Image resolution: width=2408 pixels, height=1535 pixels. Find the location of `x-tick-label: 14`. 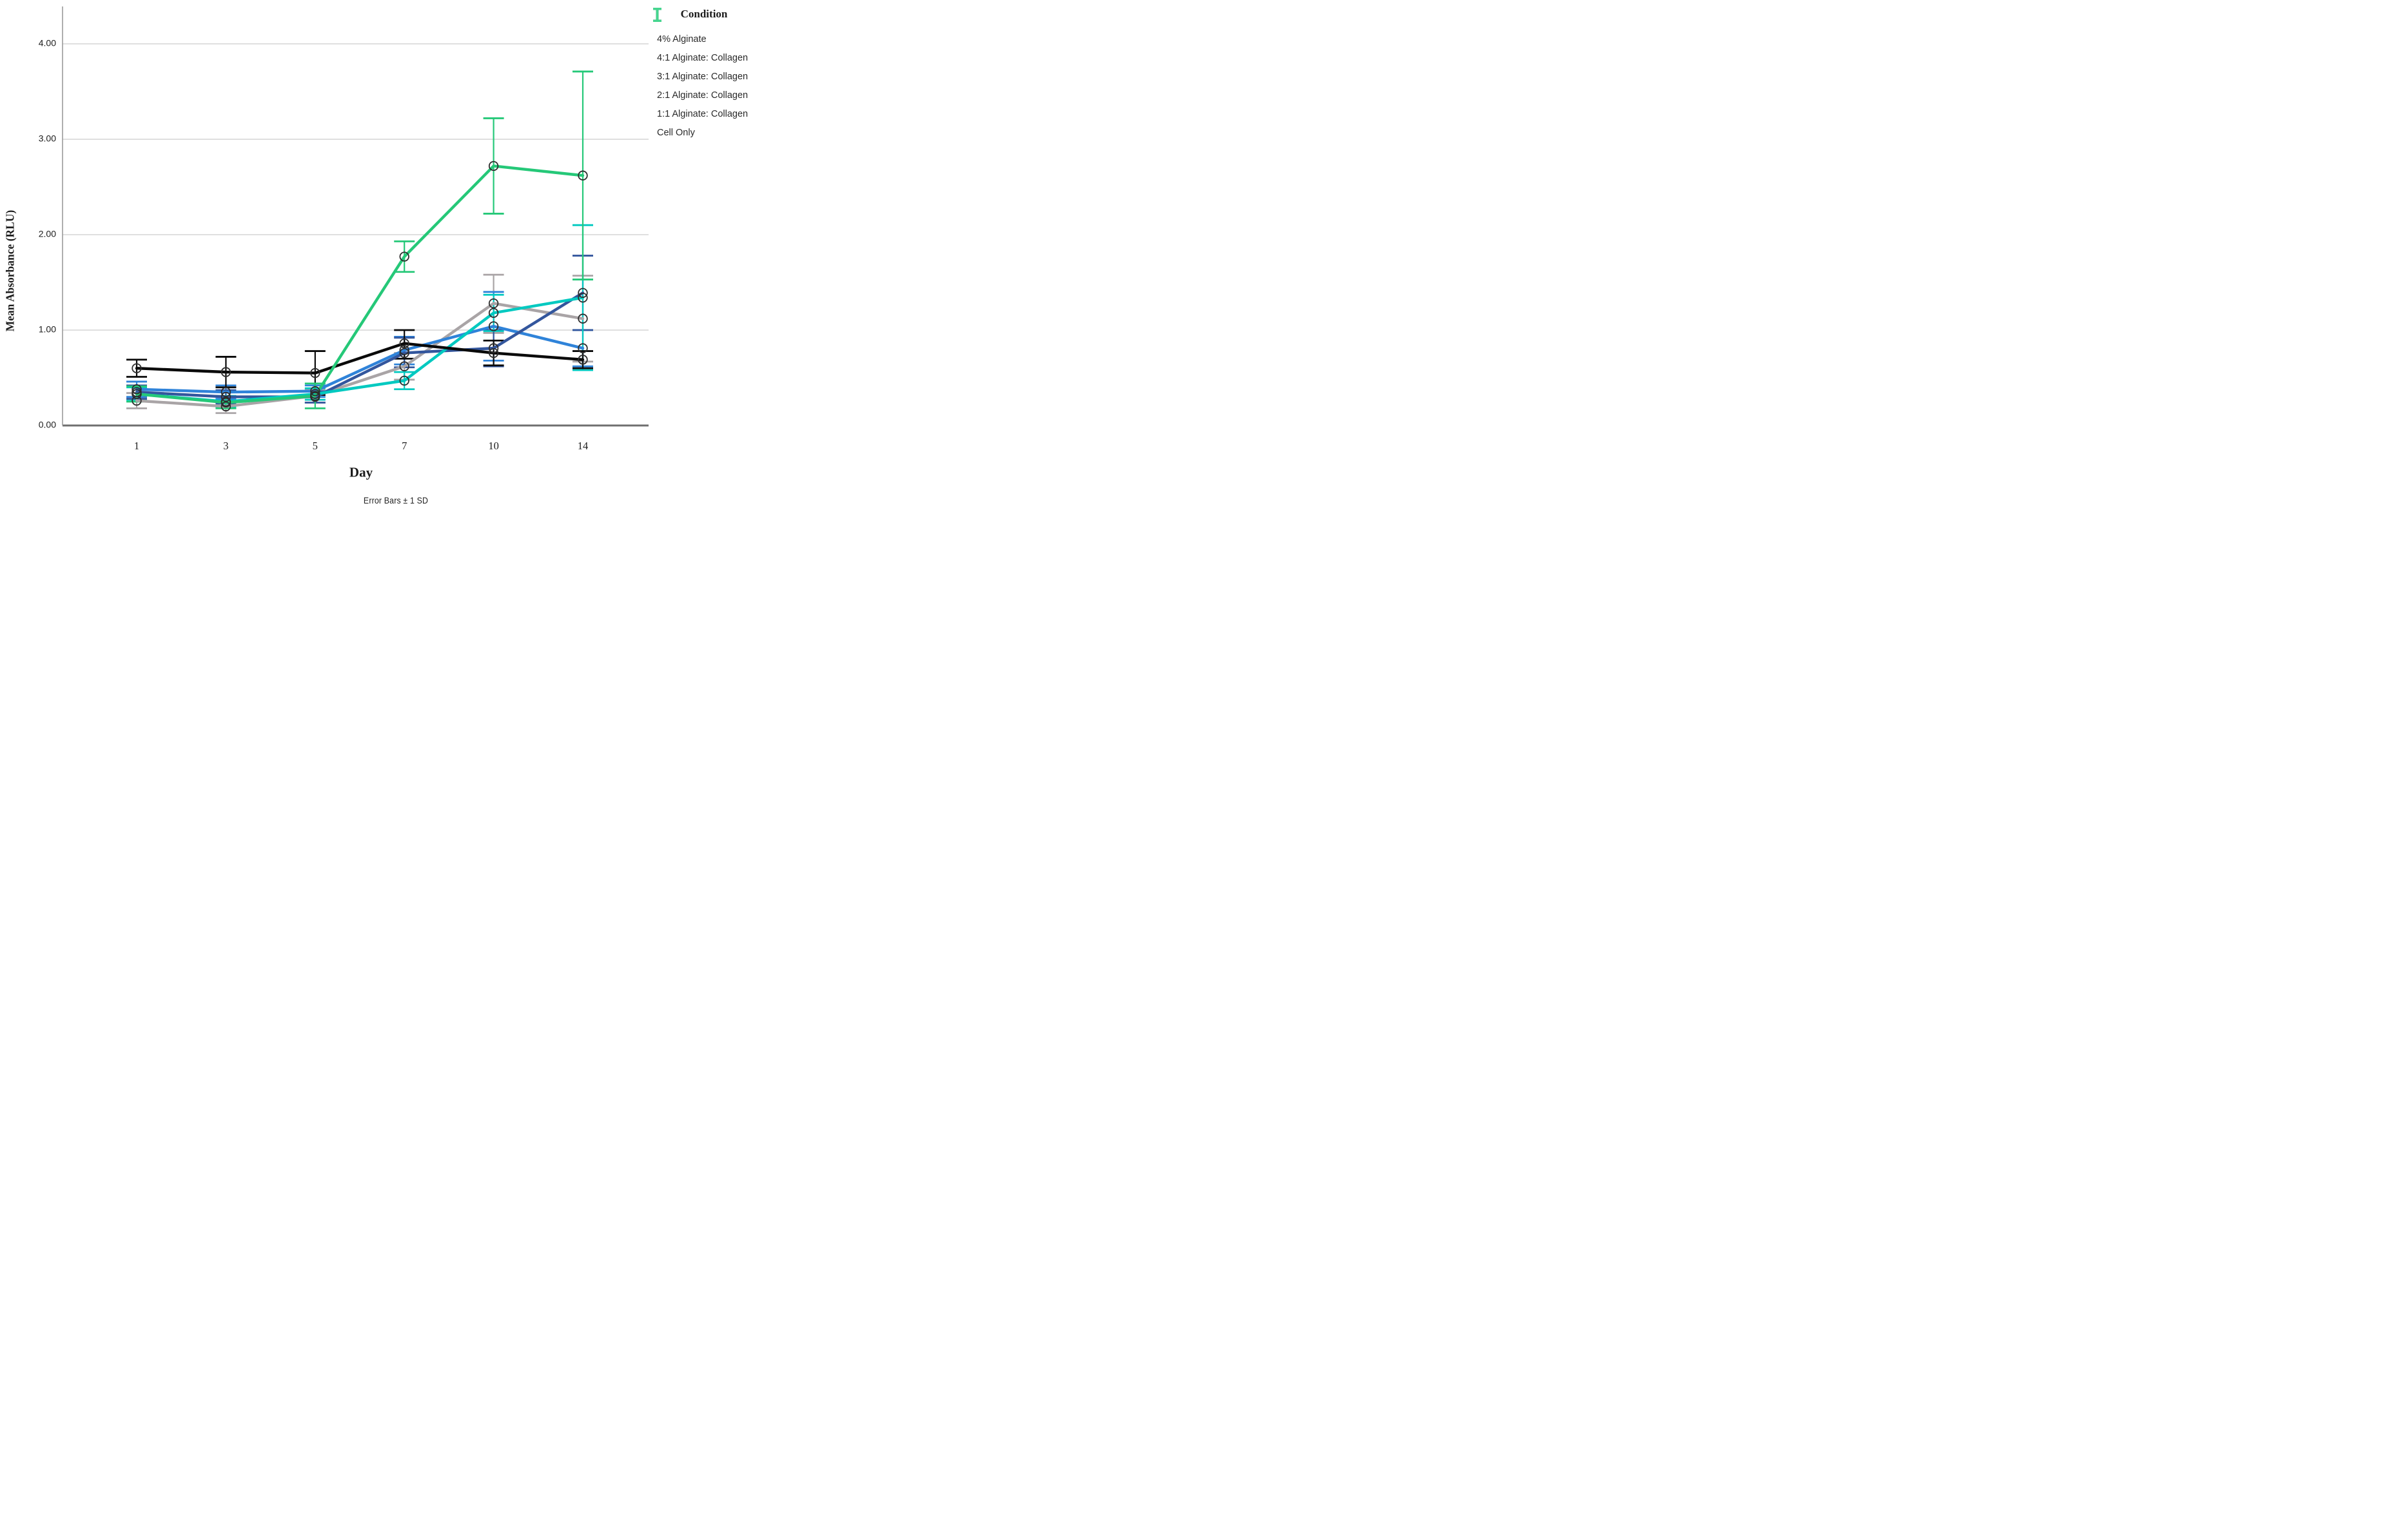

x-tick-label: 14 is located at coordinates (583, 446).